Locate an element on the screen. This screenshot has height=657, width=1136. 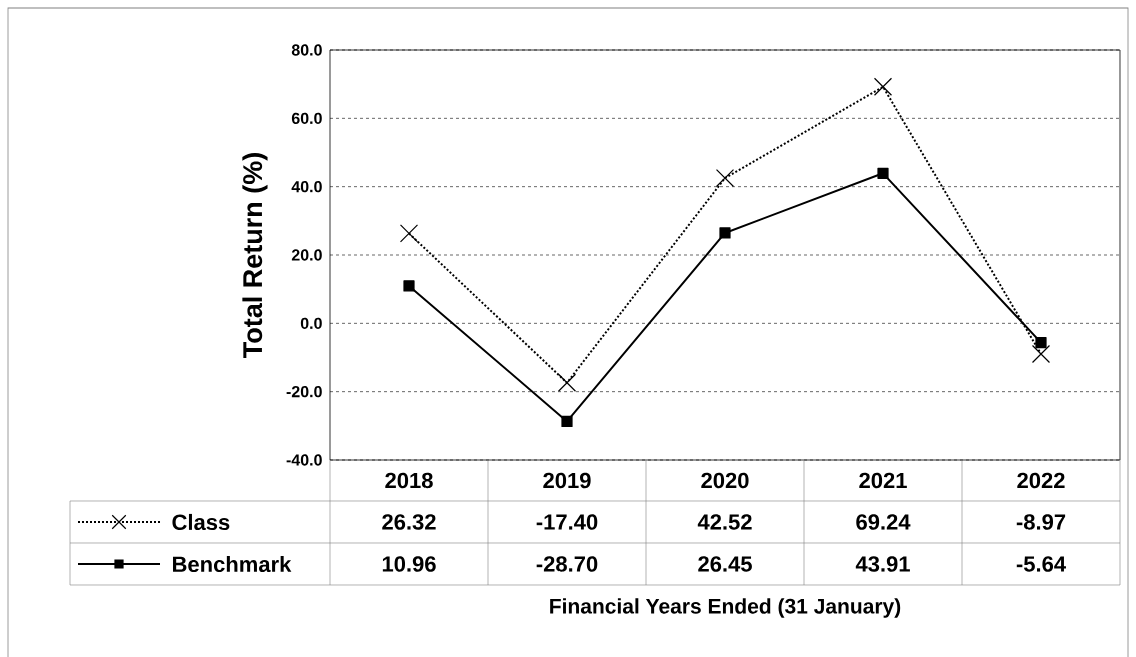
data-label: -17.40 is located at coordinates (567, 522).